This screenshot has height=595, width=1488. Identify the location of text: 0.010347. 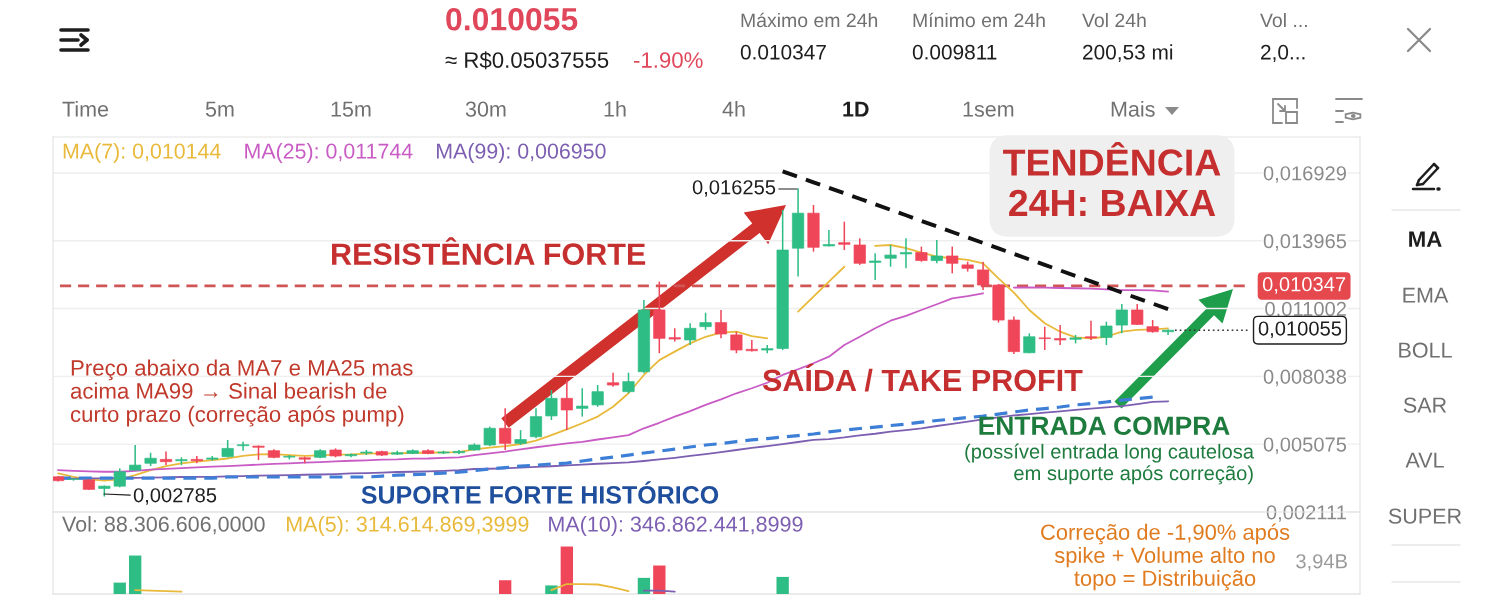
(783, 52).